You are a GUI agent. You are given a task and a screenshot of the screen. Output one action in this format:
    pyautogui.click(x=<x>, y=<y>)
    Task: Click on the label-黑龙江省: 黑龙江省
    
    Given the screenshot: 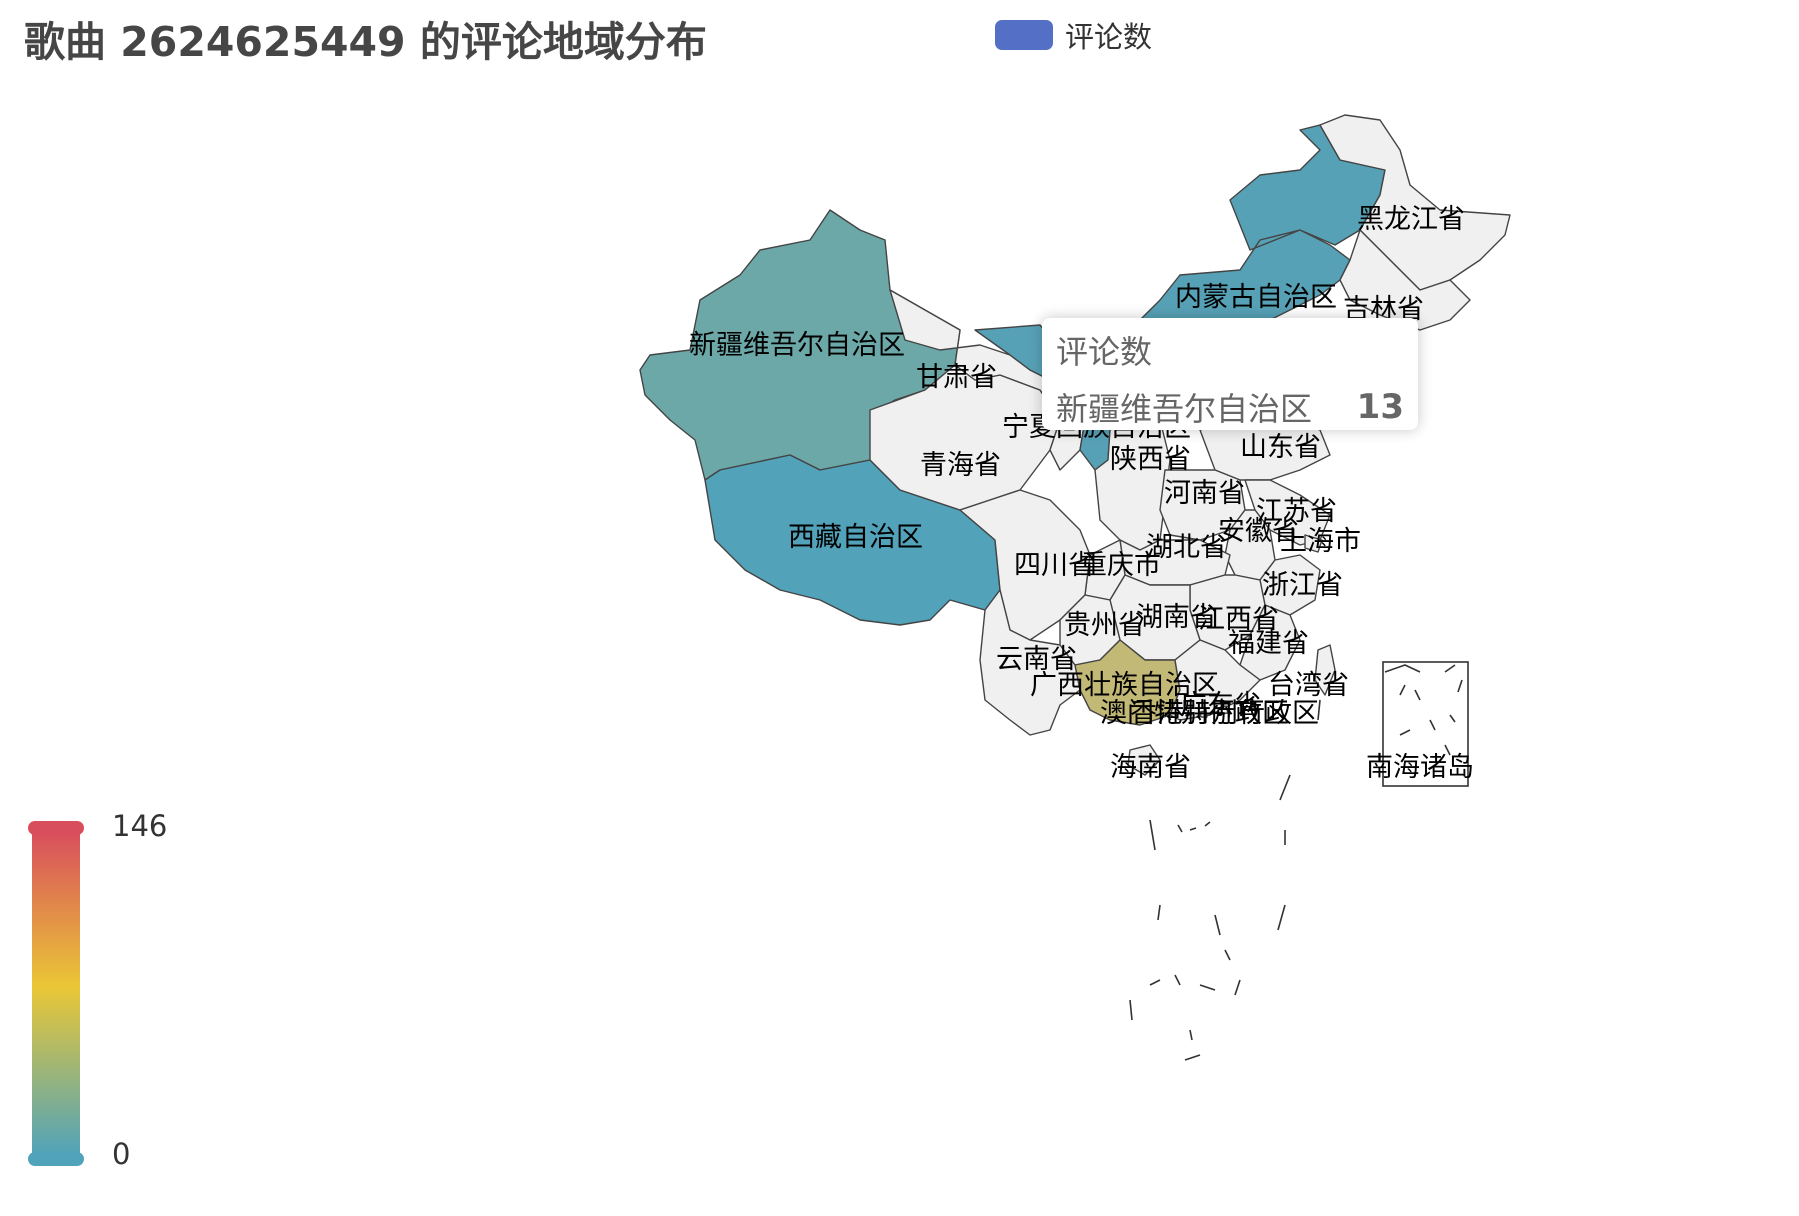 What is the action you would take?
    pyautogui.click(x=1411, y=219)
    